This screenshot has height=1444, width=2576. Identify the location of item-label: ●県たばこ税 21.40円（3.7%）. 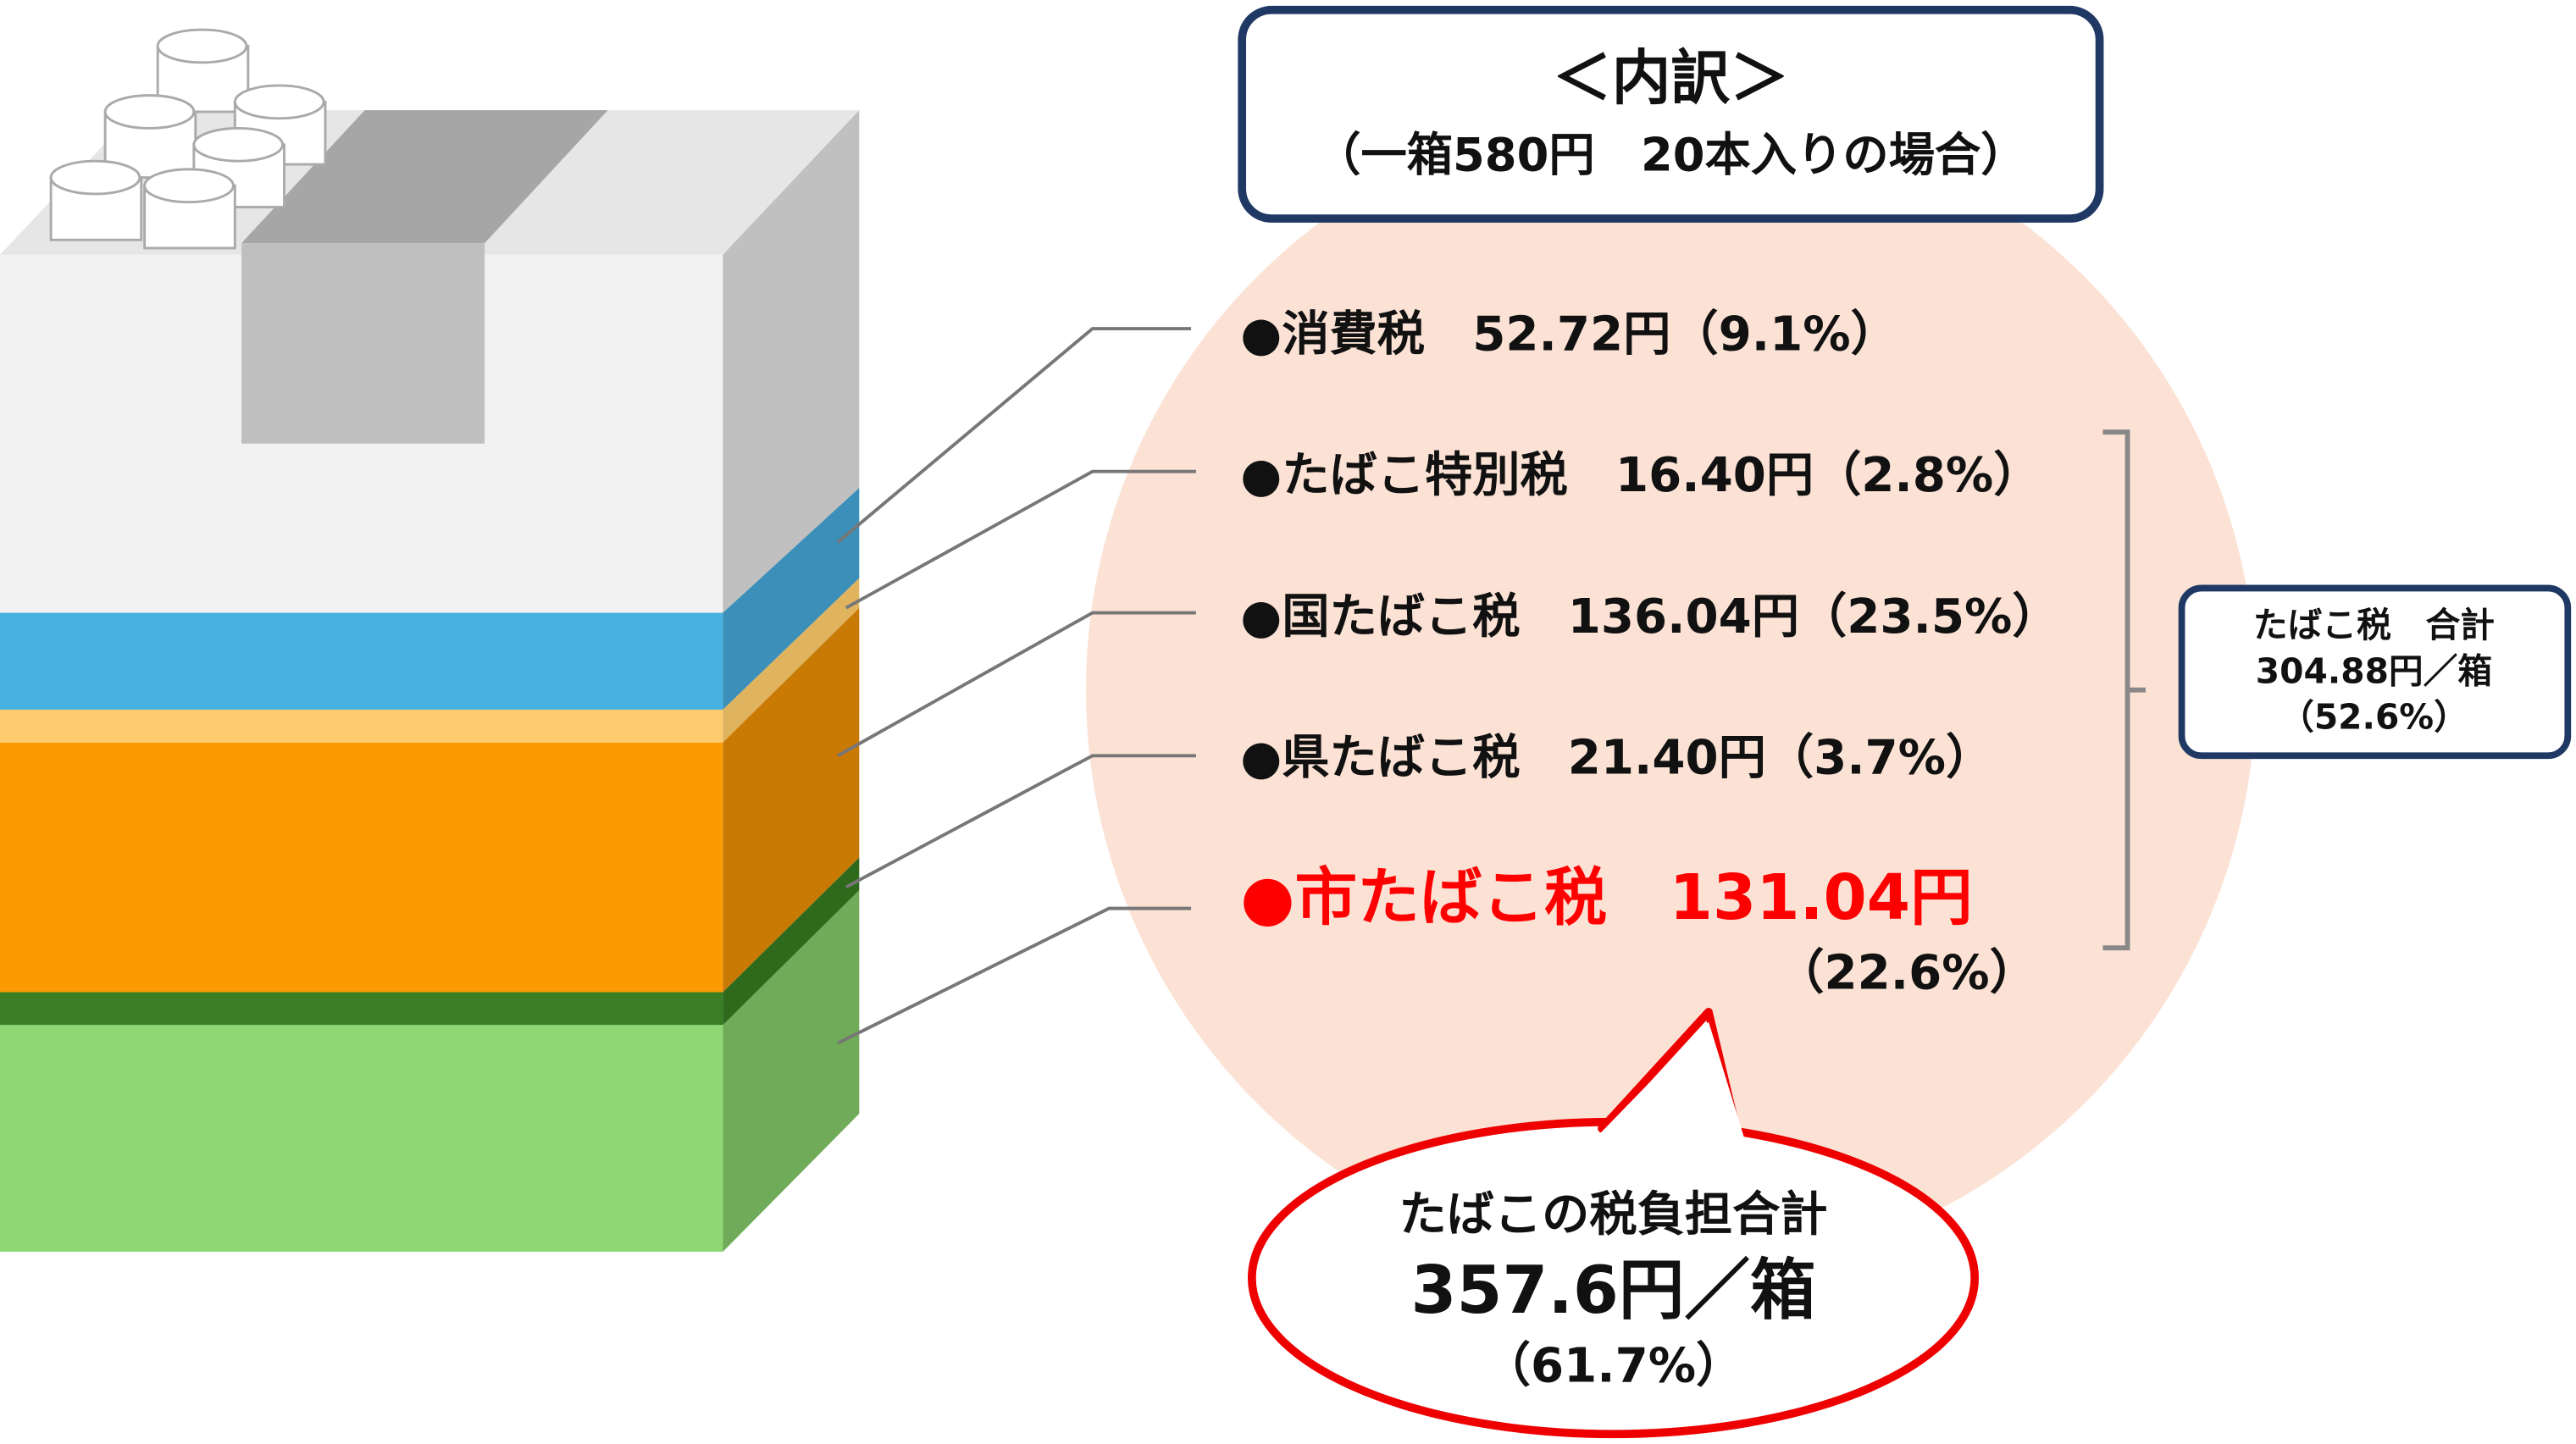
(1616, 758).